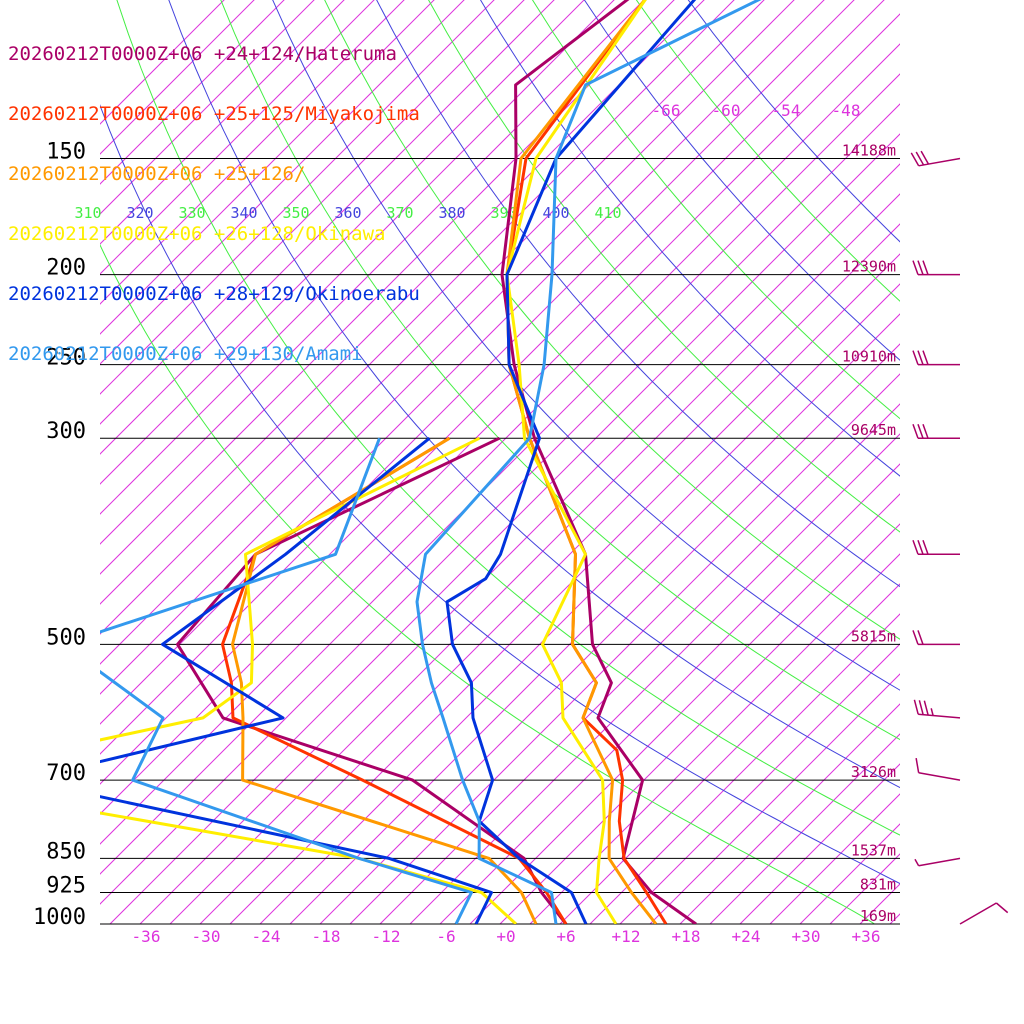 This screenshot has width=1024, height=1024. What do you see at coordinates (197, 234) in the screenshot?
I see `legend-entry-okinawa: 20260212T0000Z+06 +26+128/Okinawa` at bounding box center [197, 234].